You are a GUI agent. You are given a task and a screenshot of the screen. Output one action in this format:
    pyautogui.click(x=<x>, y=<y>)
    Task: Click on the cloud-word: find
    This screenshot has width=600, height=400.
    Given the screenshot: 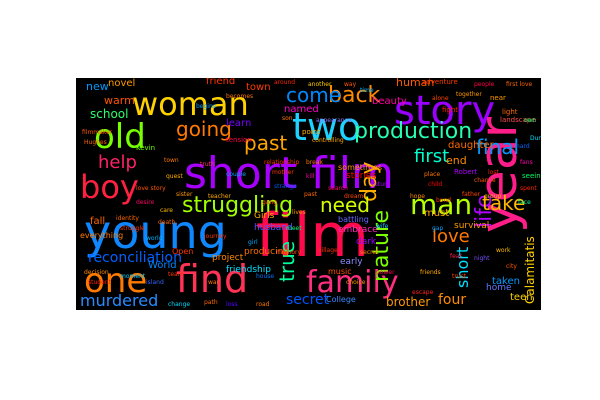 What is the action you would take?
    pyautogui.click(x=212, y=279)
    